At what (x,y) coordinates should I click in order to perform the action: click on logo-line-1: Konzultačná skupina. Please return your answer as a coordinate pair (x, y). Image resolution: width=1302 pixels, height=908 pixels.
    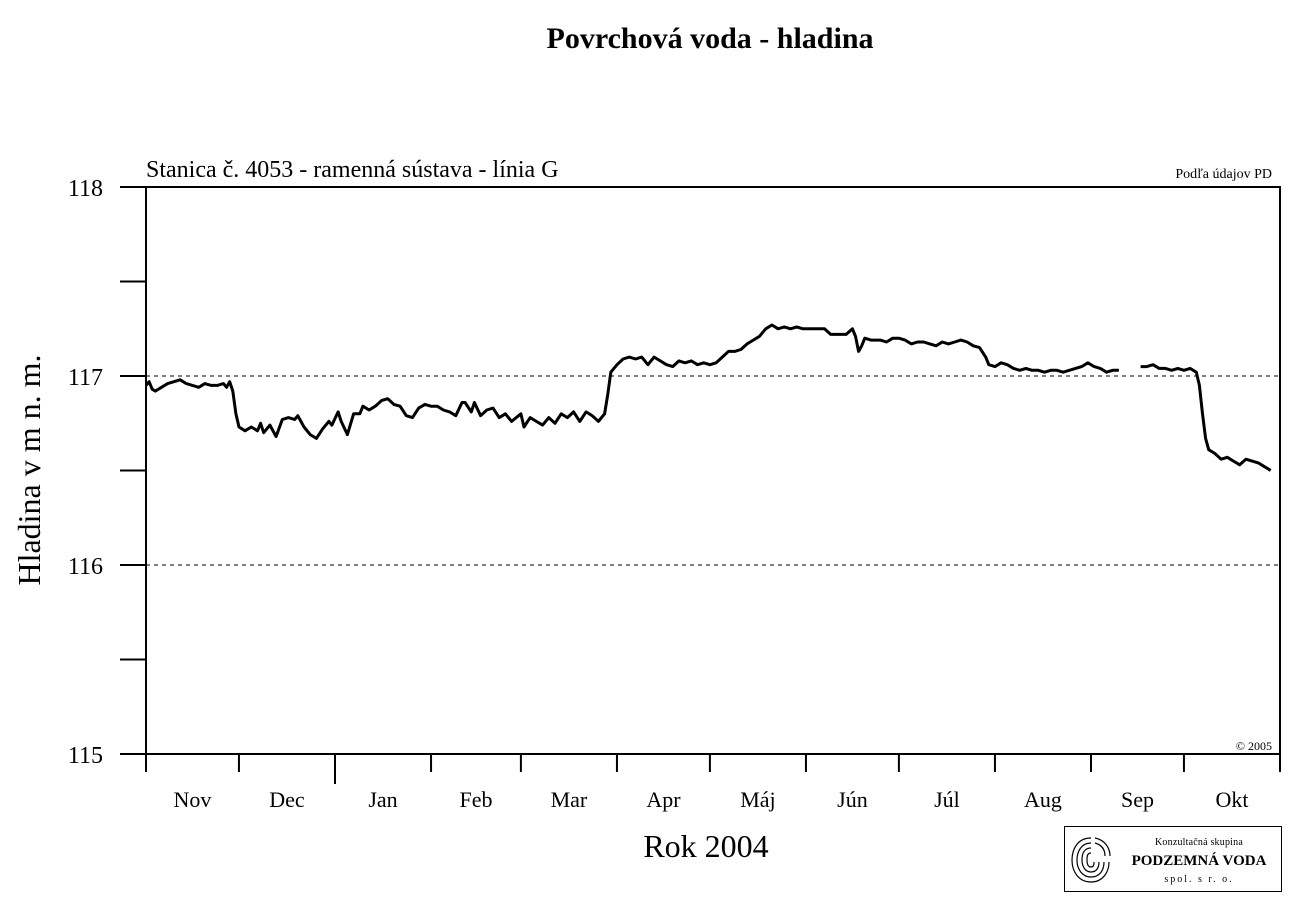
    Looking at the image, I should click on (1199, 842).